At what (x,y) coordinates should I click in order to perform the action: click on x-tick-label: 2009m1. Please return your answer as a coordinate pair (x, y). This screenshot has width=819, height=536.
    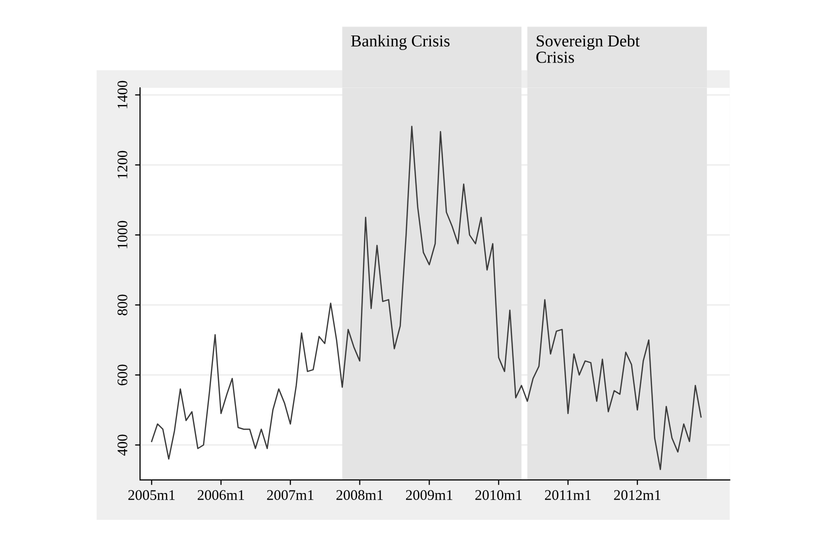
    Looking at the image, I should click on (429, 495).